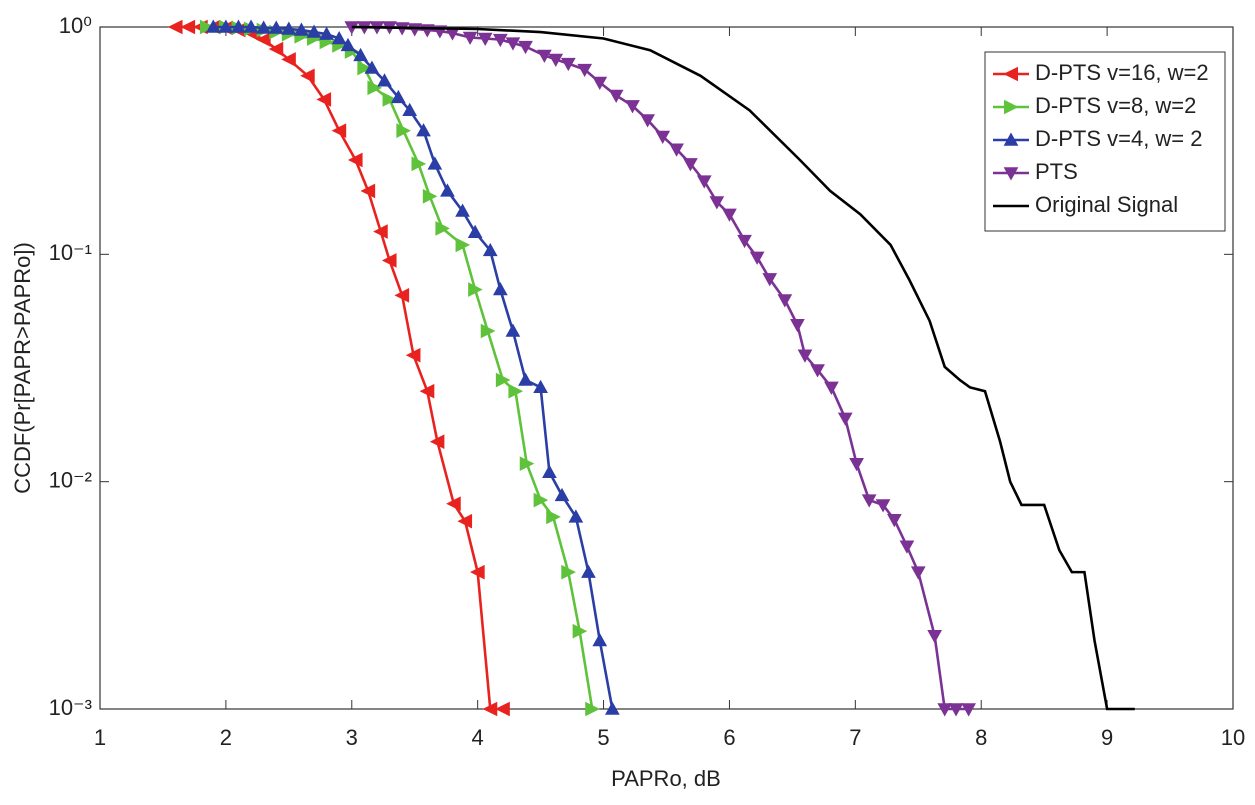  I want to click on x-tick-label: 5, so click(603, 737).